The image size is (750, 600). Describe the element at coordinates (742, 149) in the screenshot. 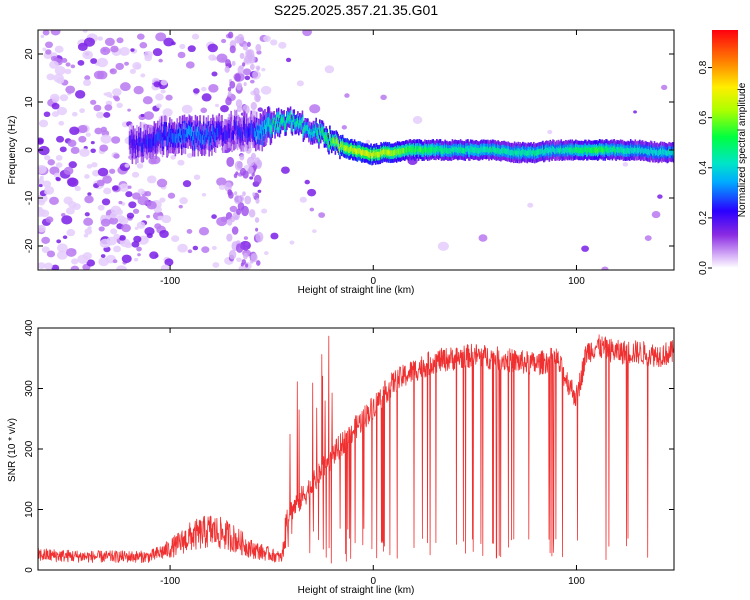

I see `colorbar-label: Normalized spectral amplitude` at that location.